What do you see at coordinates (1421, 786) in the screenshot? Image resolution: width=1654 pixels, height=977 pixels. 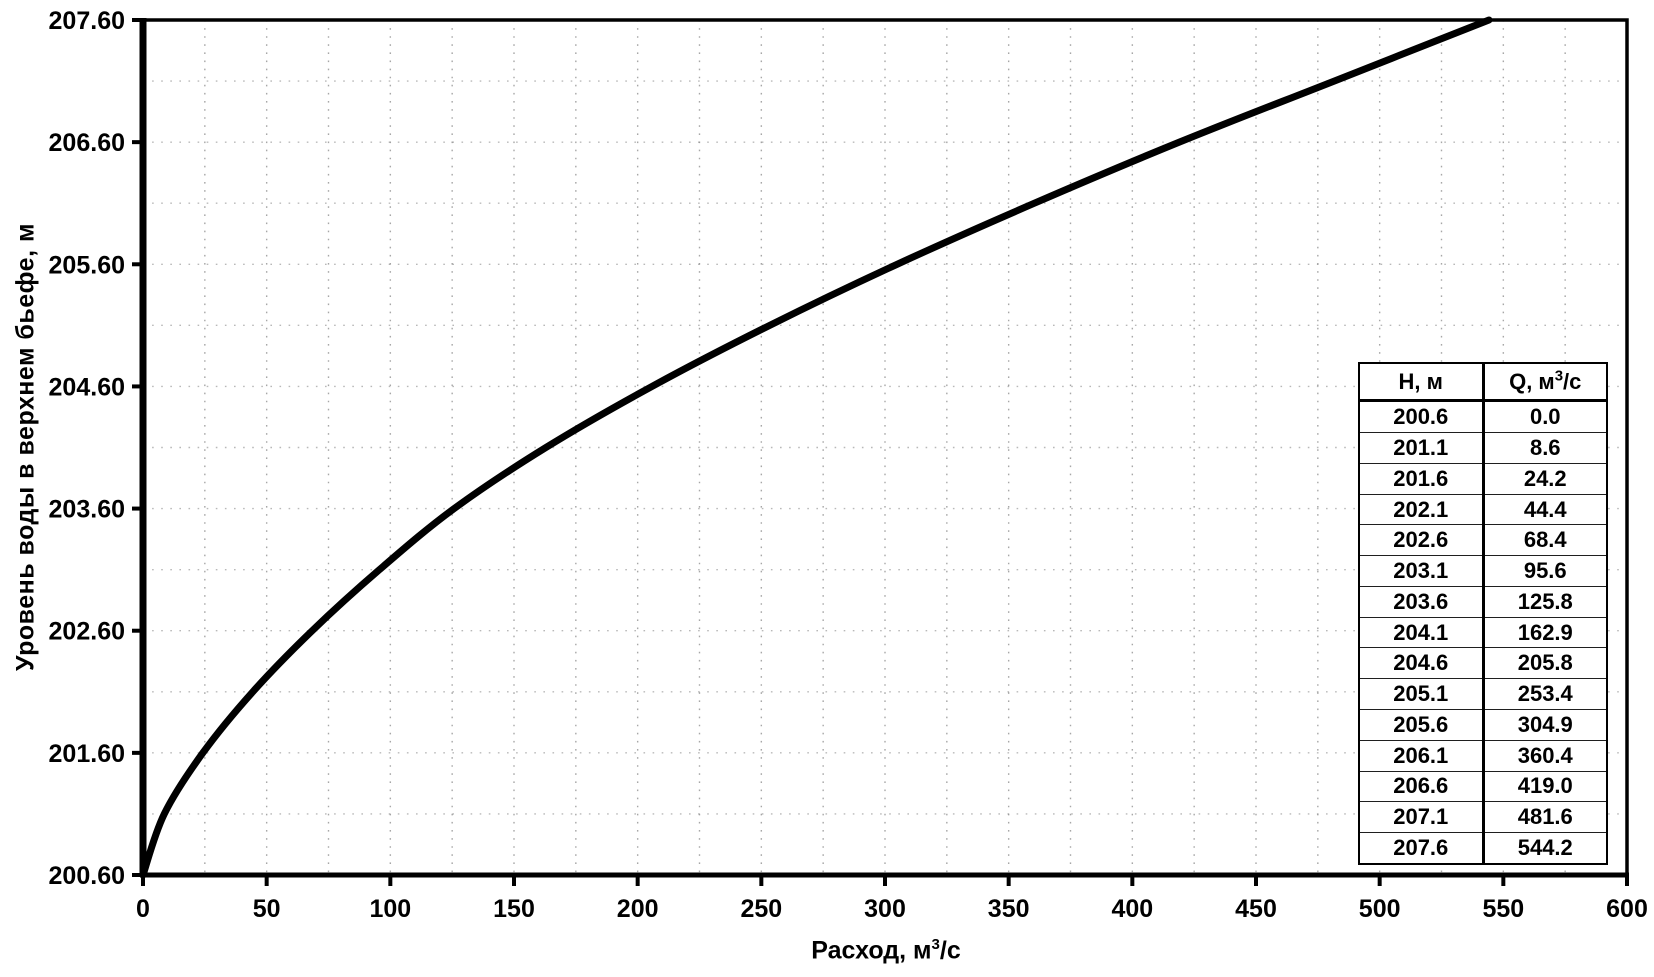 I see `h-value-cell: 206.6` at bounding box center [1421, 786].